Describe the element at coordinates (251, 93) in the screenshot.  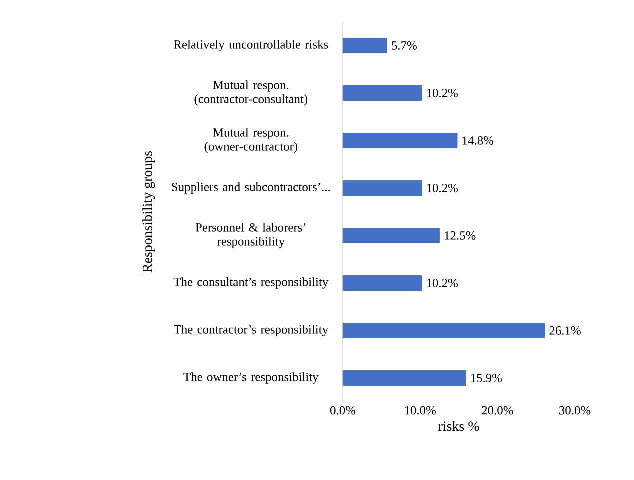
I see `y-tick-label: Mutual respon. (contractor-consultant)` at that location.